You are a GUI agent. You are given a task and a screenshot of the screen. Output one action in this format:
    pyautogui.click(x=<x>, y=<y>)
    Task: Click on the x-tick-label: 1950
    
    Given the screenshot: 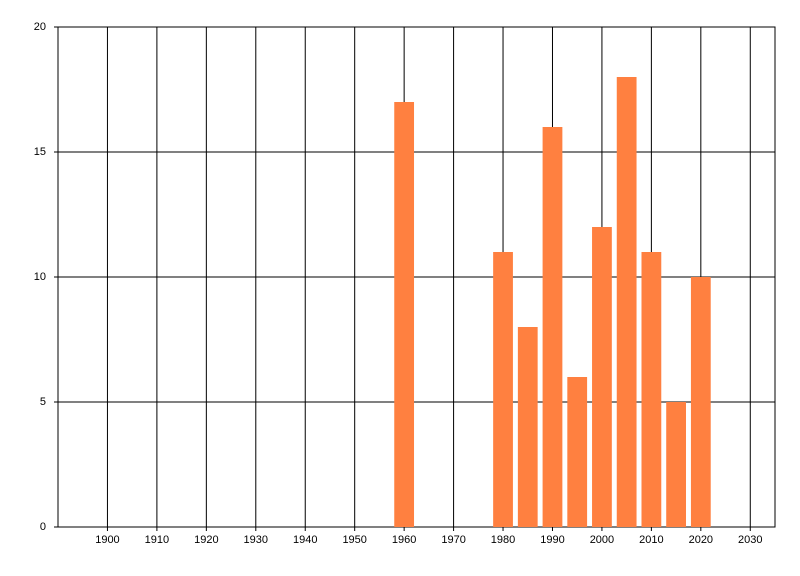 What is the action you would take?
    pyautogui.click(x=354, y=540)
    